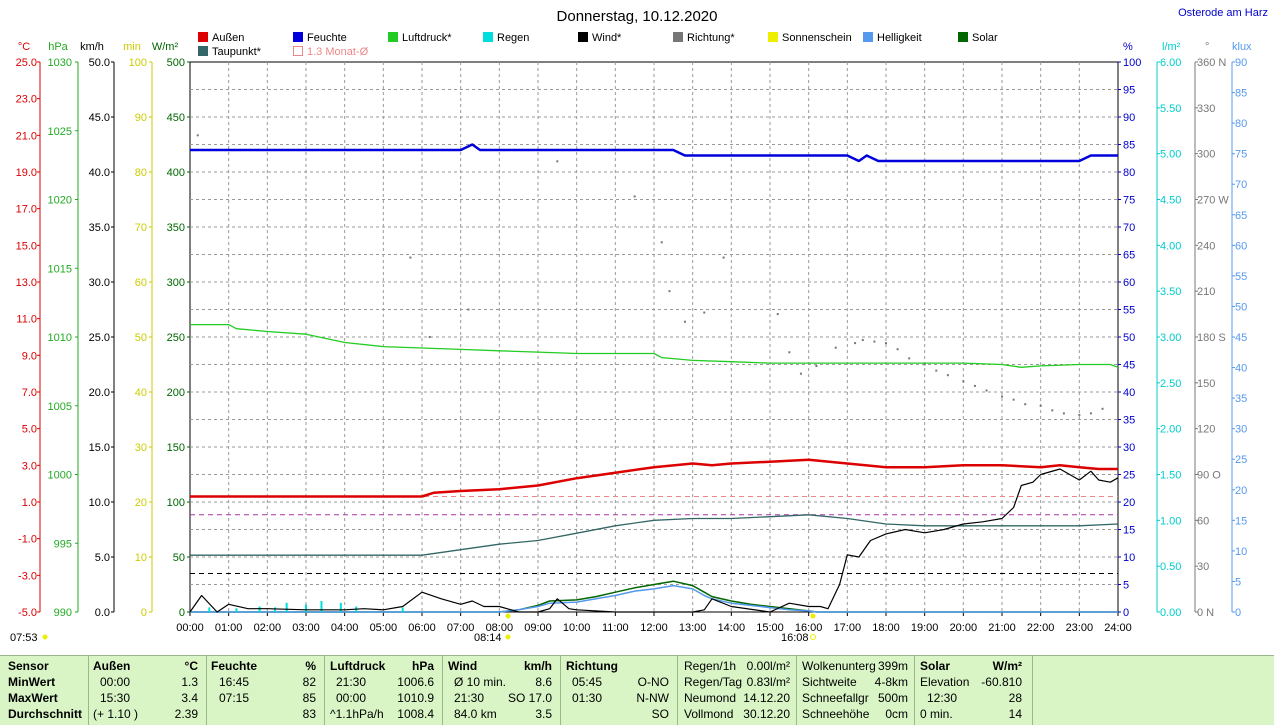 Image resolution: width=1274 pixels, height=725 pixels. Describe the element at coordinates (1170, 246) in the screenshot. I see `rain-tick-label: 4.00` at that location.